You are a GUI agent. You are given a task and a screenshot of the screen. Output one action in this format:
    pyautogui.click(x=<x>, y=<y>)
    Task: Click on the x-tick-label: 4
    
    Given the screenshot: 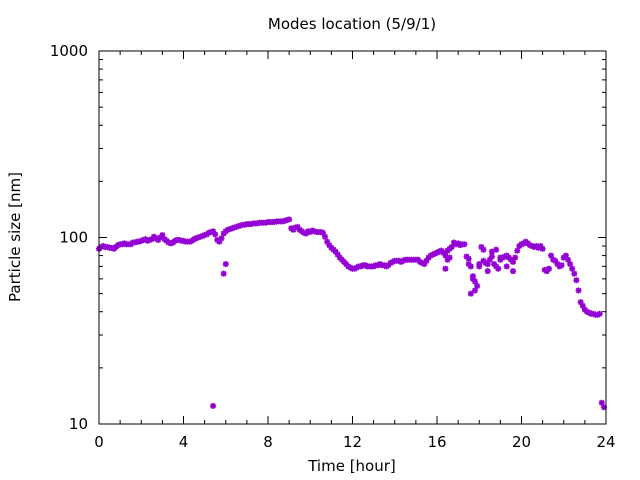 What is the action you would take?
    pyautogui.click(x=184, y=442)
    